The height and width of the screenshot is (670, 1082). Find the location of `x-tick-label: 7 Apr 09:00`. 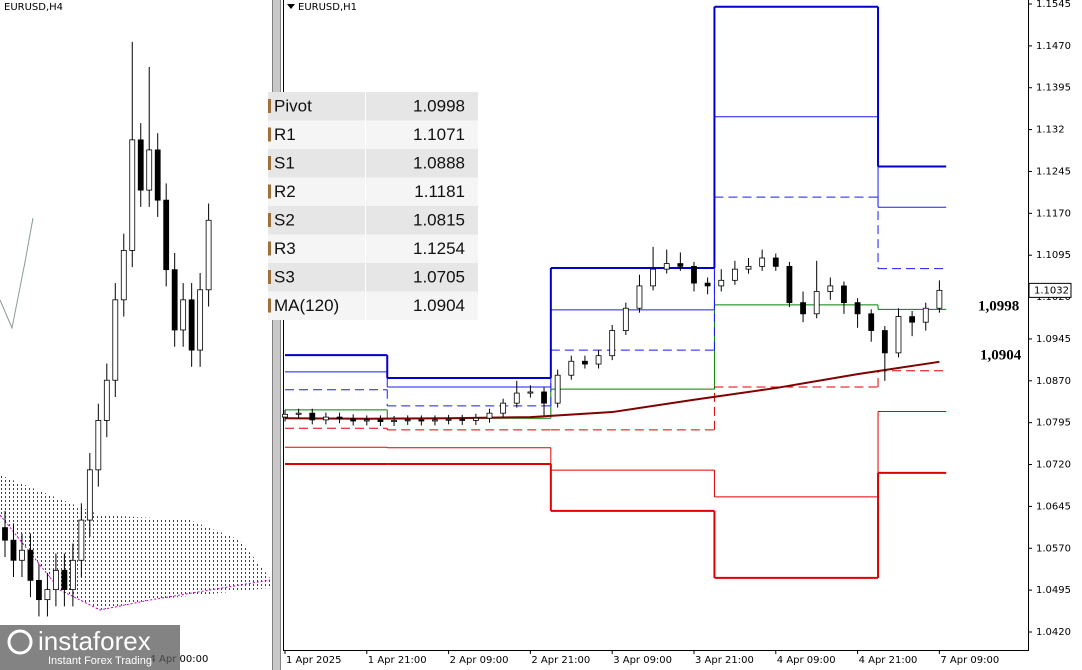

x-tick-label: 7 Apr 09:00 is located at coordinates (969, 660).